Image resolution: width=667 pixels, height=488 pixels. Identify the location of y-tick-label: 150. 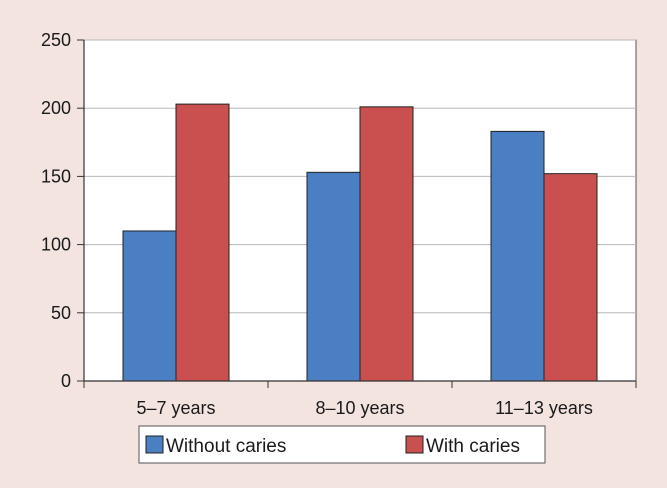
(56, 176).